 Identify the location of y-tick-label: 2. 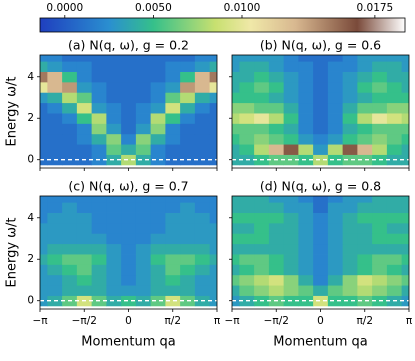
(30, 259).